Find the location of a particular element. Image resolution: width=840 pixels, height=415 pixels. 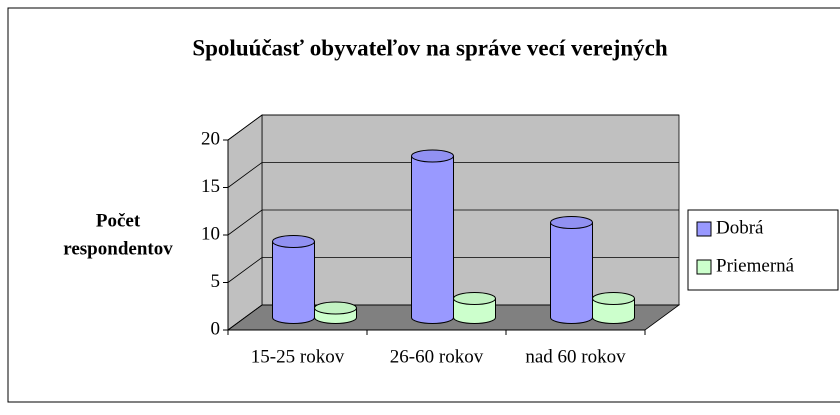

legend-label: Dobrá is located at coordinates (740, 227).